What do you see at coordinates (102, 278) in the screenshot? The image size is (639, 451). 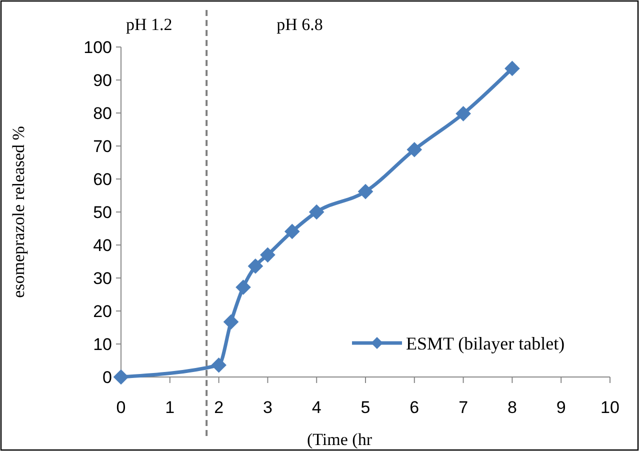 I see `y-tick-label: 30` at bounding box center [102, 278].